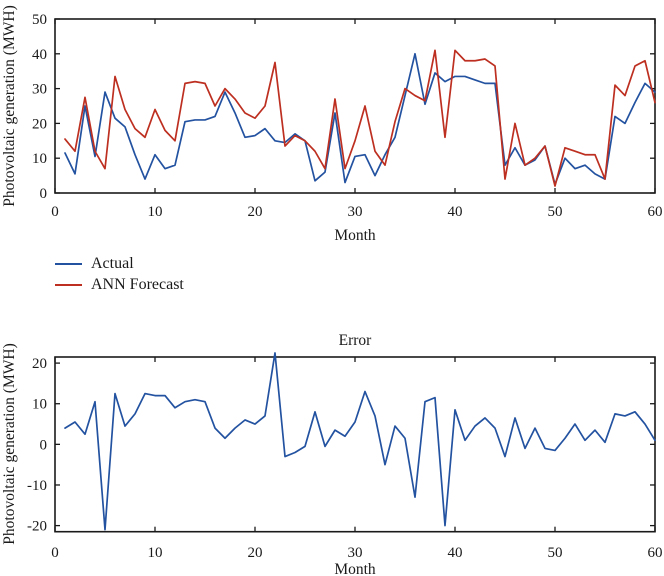 The image size is (664, 576). I want to click on top-y-axis-label: Photovoltaic generation (MWH), so click(9, 105).